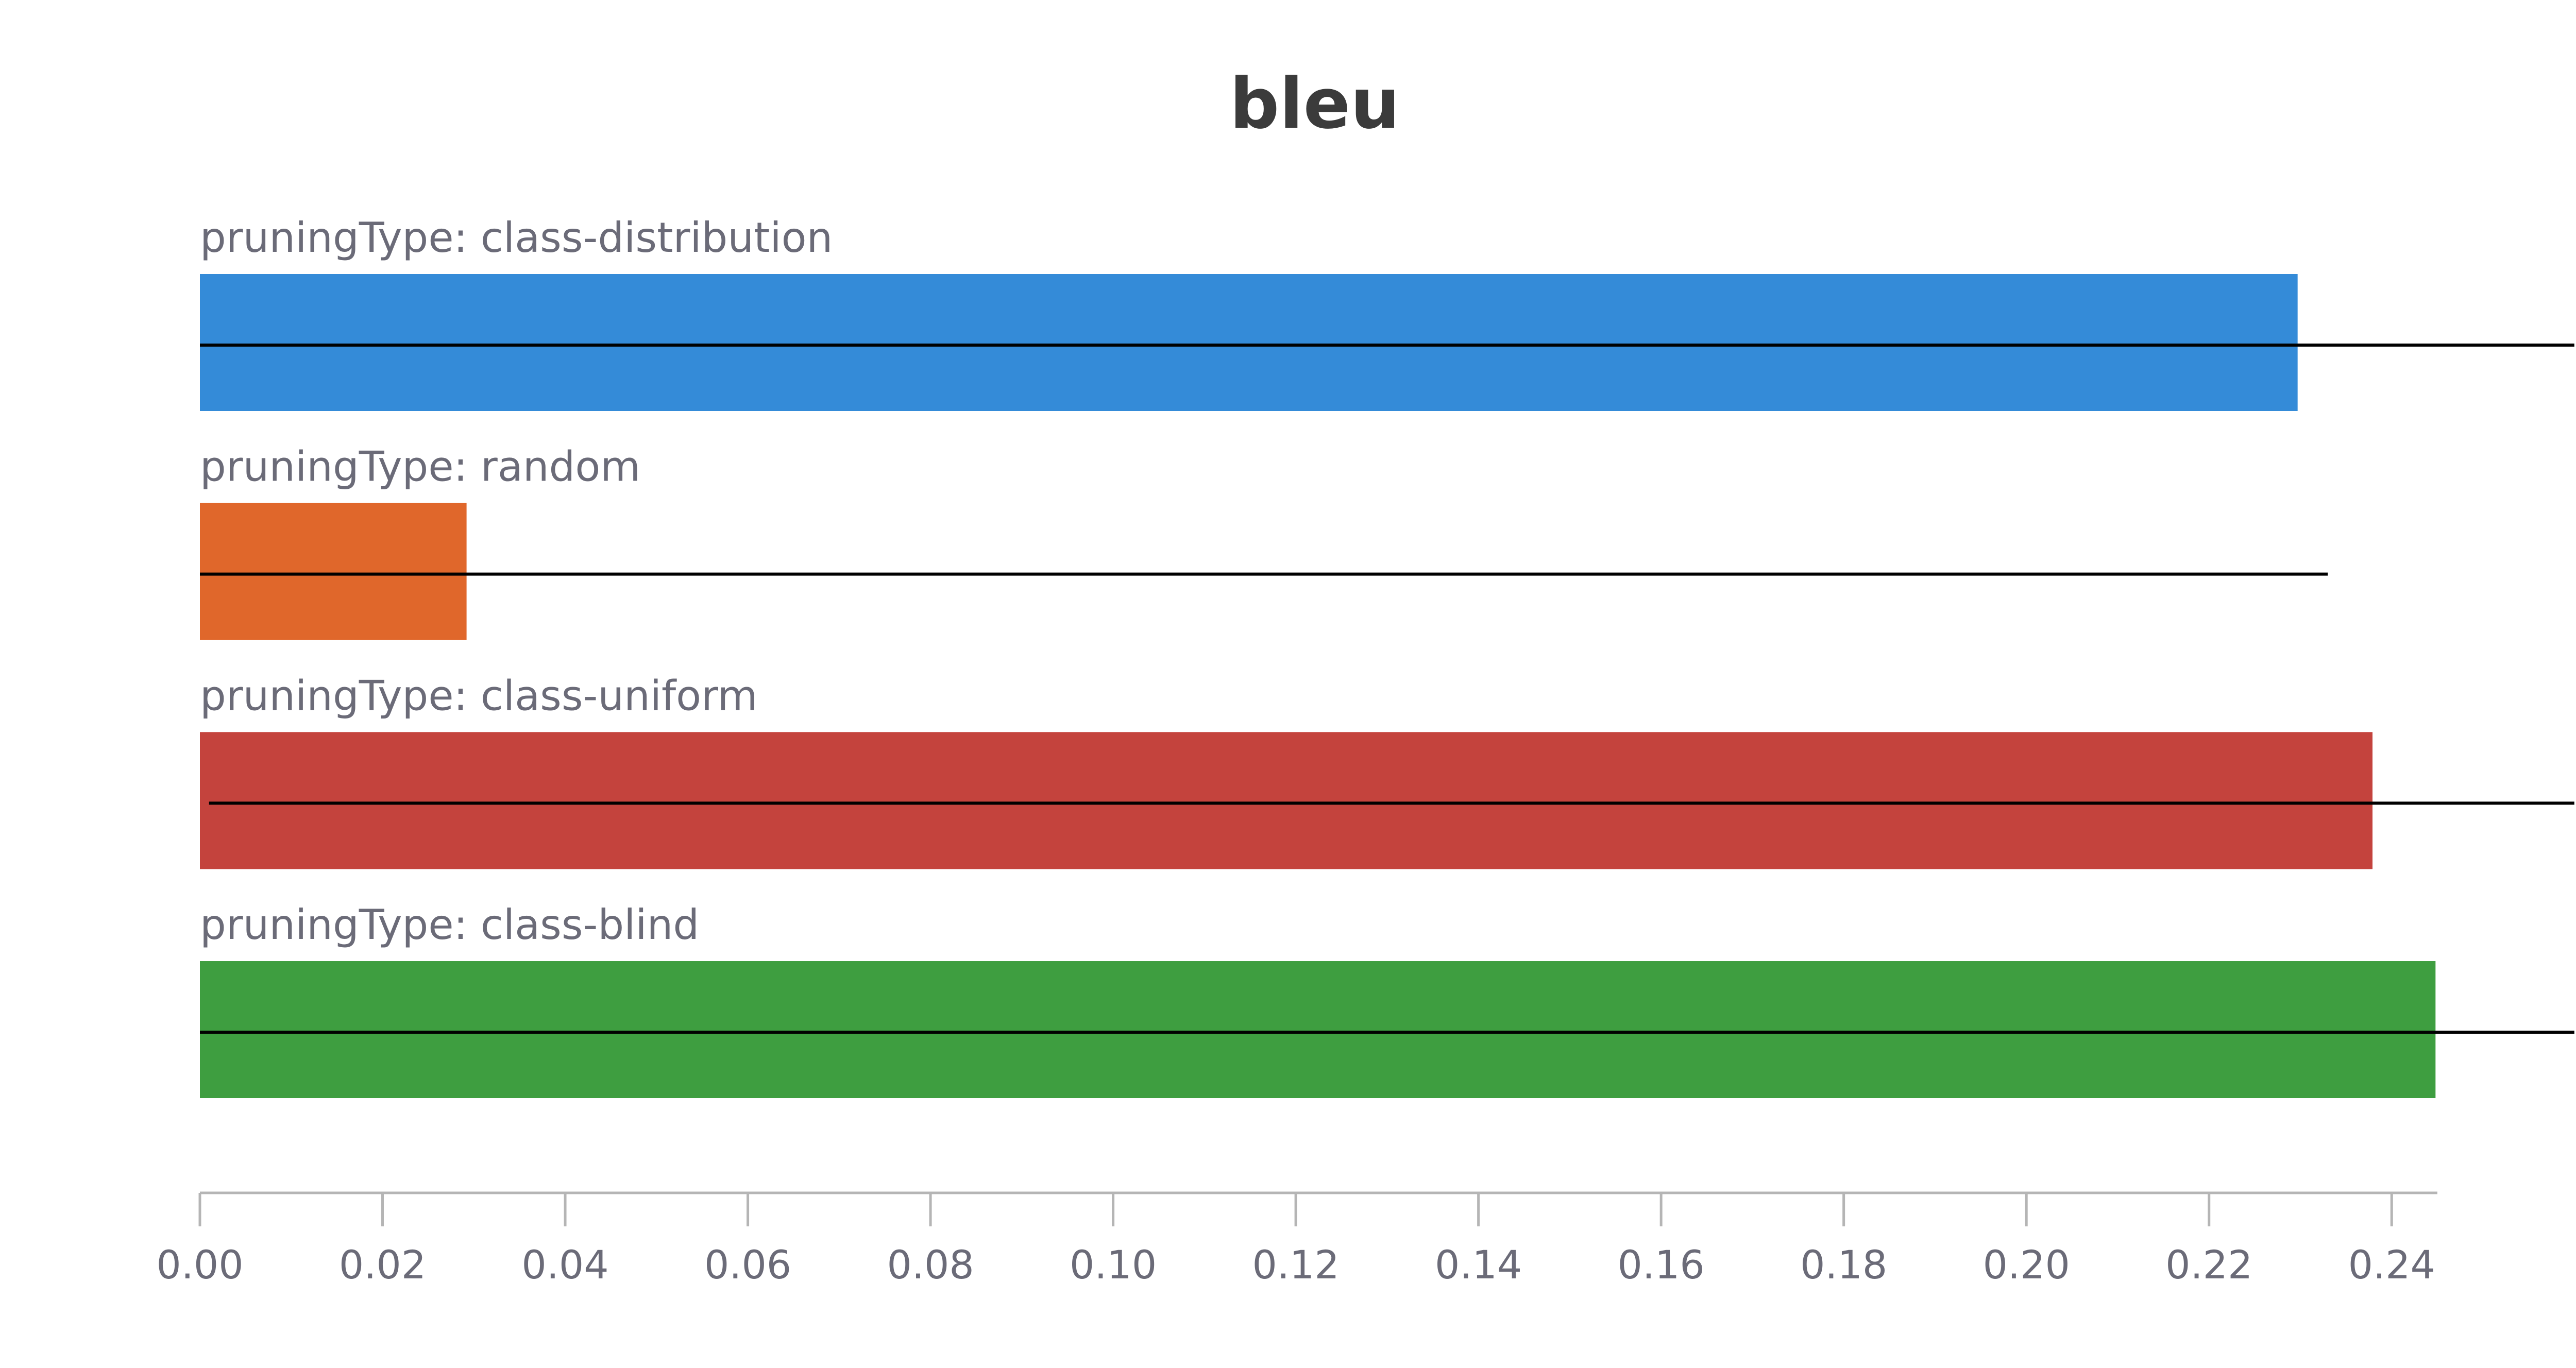 Image resolution: width=2576 pixels, height=1368 pixels. I want to click on x-tick-label: 0.00, so click(199, 1265).